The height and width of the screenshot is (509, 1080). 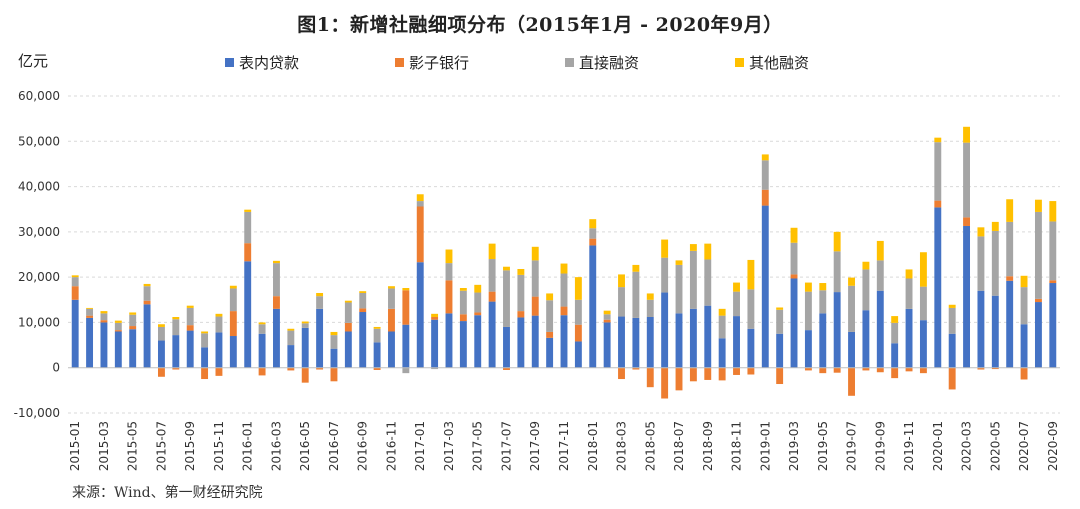 What do you see at coordinates (593, 446) in the screenshot?
I see `x-tick-label: 2018-01` at bounding box center [593, 446].